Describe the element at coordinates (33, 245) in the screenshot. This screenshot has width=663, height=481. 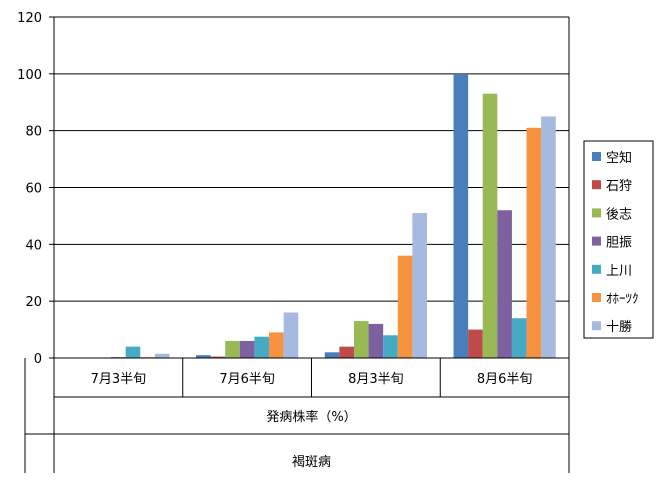
I see `y-tick-label: 40` at that location.